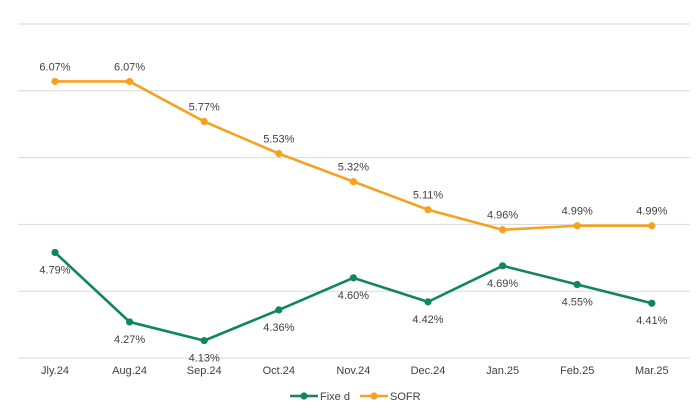 Image resolution: width=700 pixels, height=420 pixels. Describe the element at coordinates (204, 371) in the screenshot. I see `x-tick-label: Sep.24` at that location.